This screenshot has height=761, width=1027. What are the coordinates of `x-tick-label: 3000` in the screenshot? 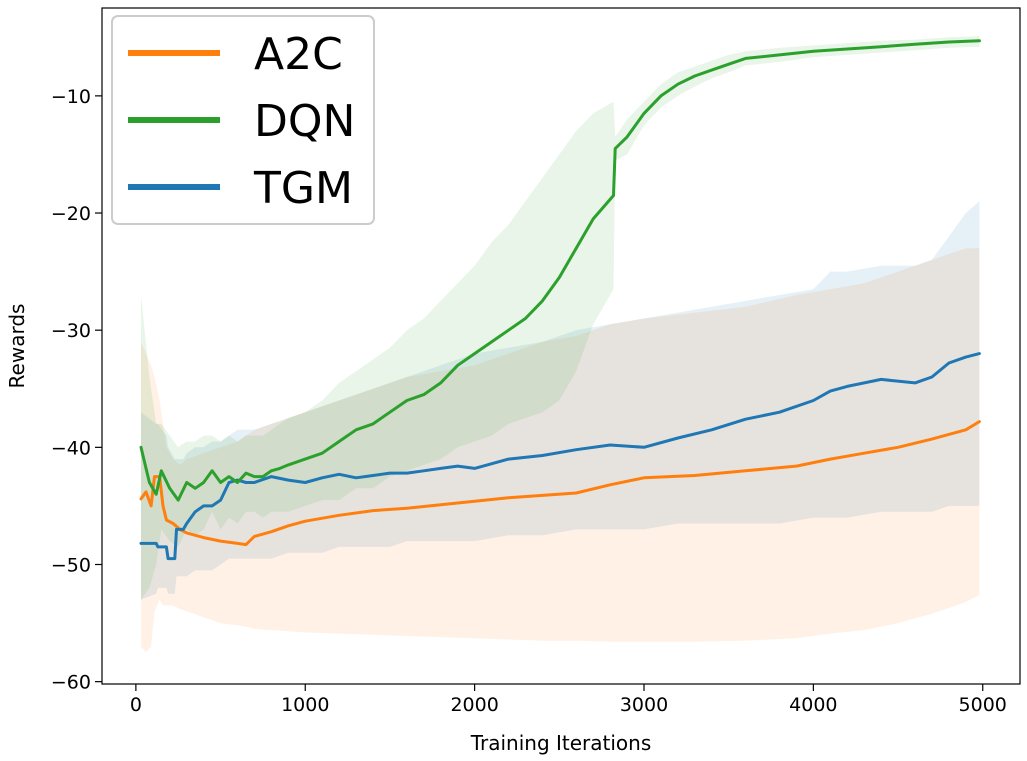 It's located at (644, 705).